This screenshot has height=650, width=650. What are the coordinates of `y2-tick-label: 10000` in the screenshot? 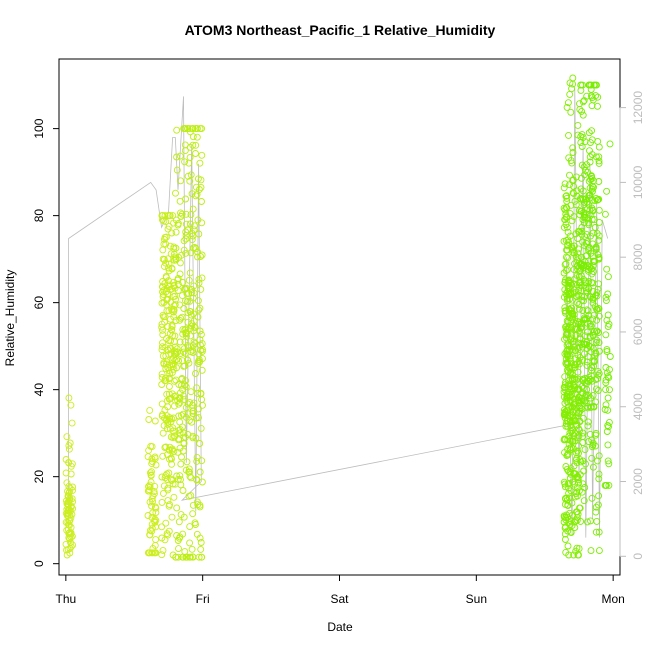 It's located at (638, 182).